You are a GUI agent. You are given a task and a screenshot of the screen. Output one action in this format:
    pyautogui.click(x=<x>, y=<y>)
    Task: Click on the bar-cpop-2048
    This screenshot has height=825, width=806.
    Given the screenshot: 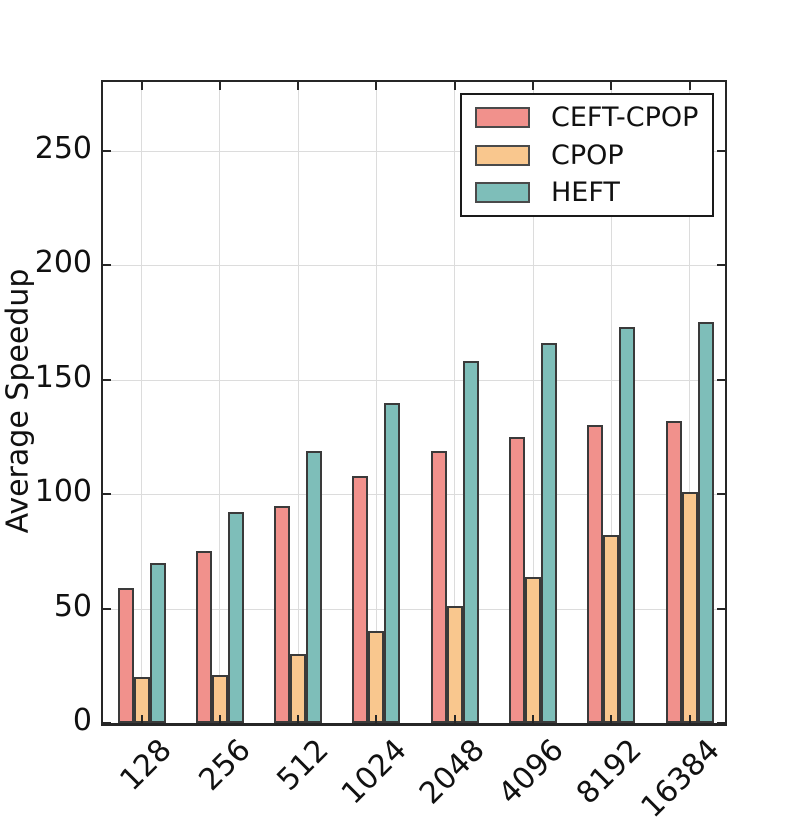 What is the action you would take?
    pyautogui.click(x=454, y=664)
    